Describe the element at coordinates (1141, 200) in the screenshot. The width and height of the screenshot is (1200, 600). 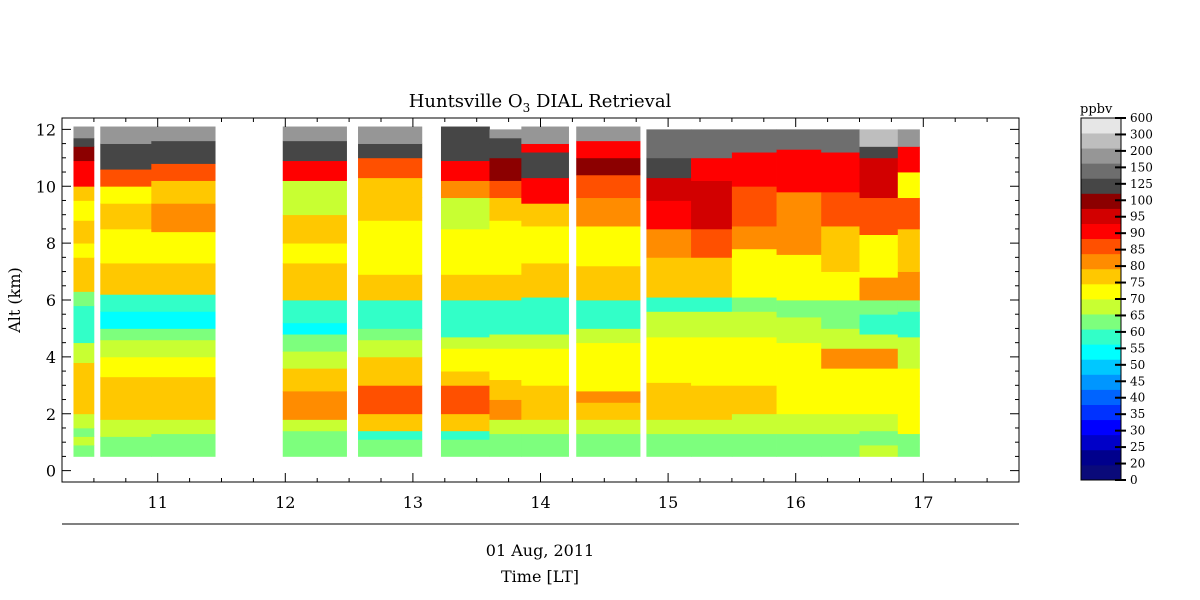
I see `colorbar-tick-label: 100` at that location.